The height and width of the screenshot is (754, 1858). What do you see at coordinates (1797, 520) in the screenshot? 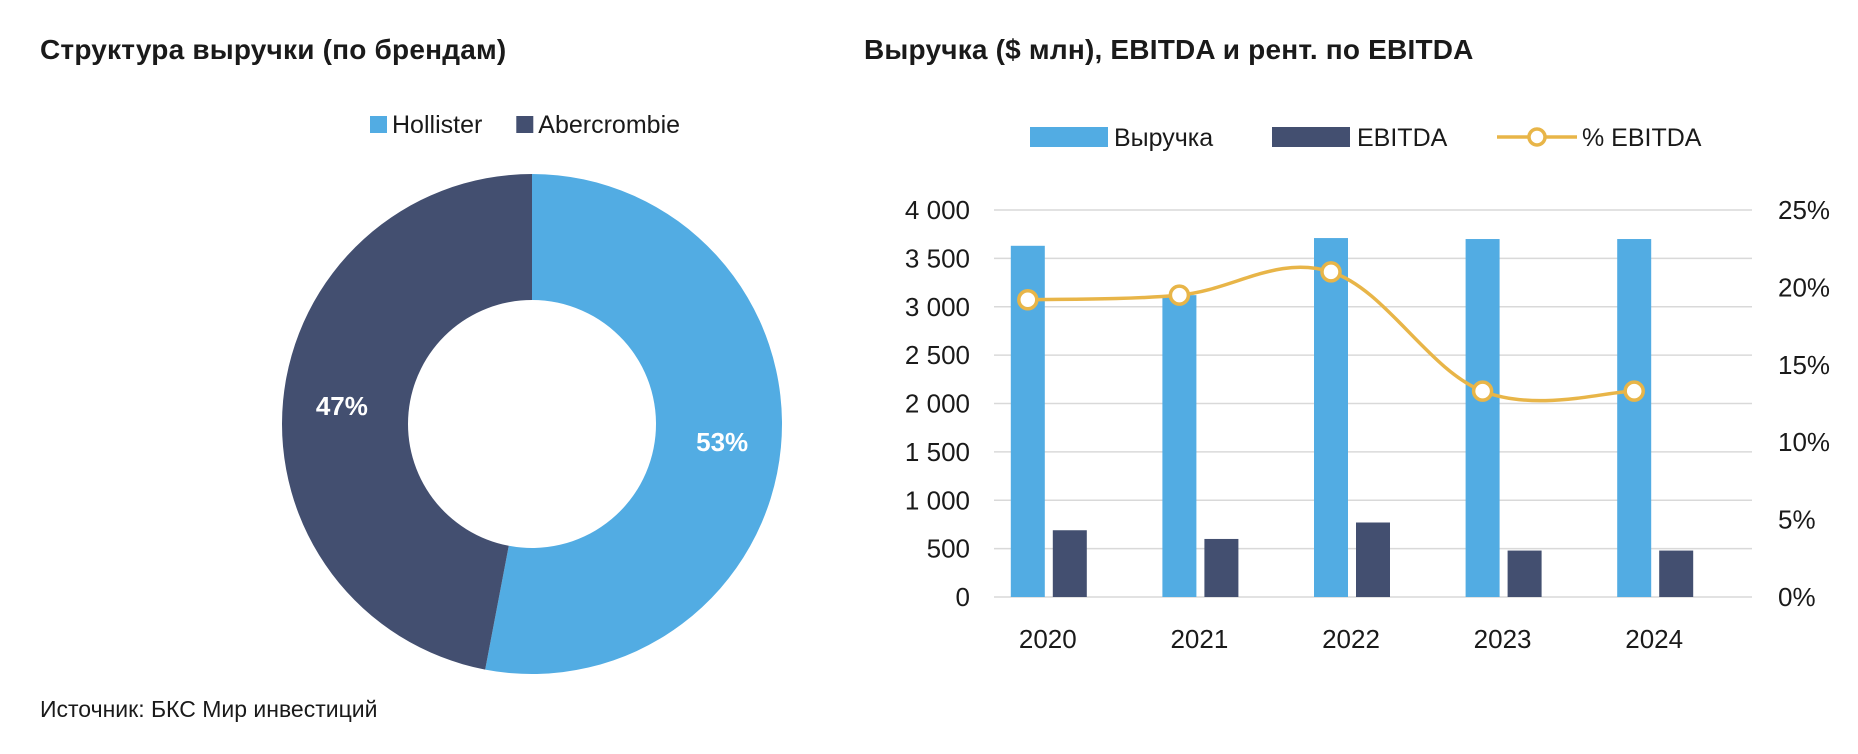
I see `y2-tick-label: 5%` at bounding box center [1797, 520].